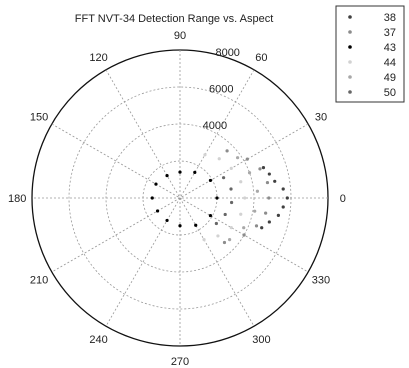 The image size is (409, 368). I want to click on legend-label: 43, so click(390, 48).